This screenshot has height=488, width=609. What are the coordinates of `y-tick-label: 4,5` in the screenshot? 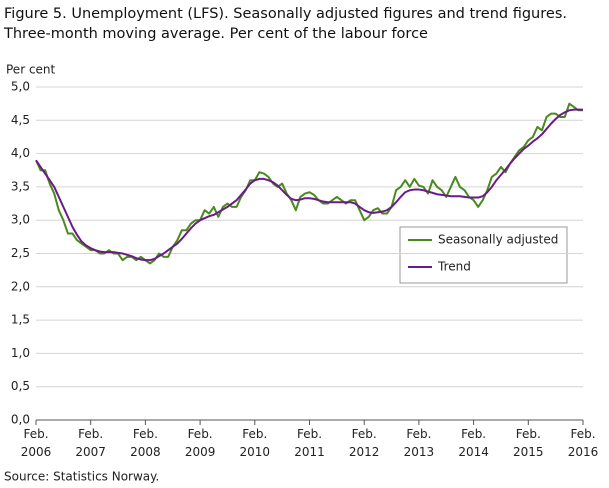 It's located at (20, 120).